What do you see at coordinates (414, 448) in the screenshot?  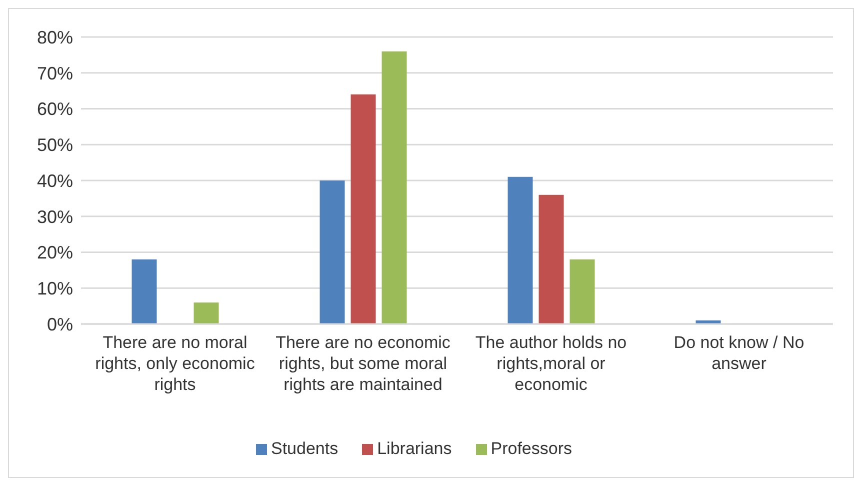 I see `legend-label: Librarians` at bounding box center [414, 448].